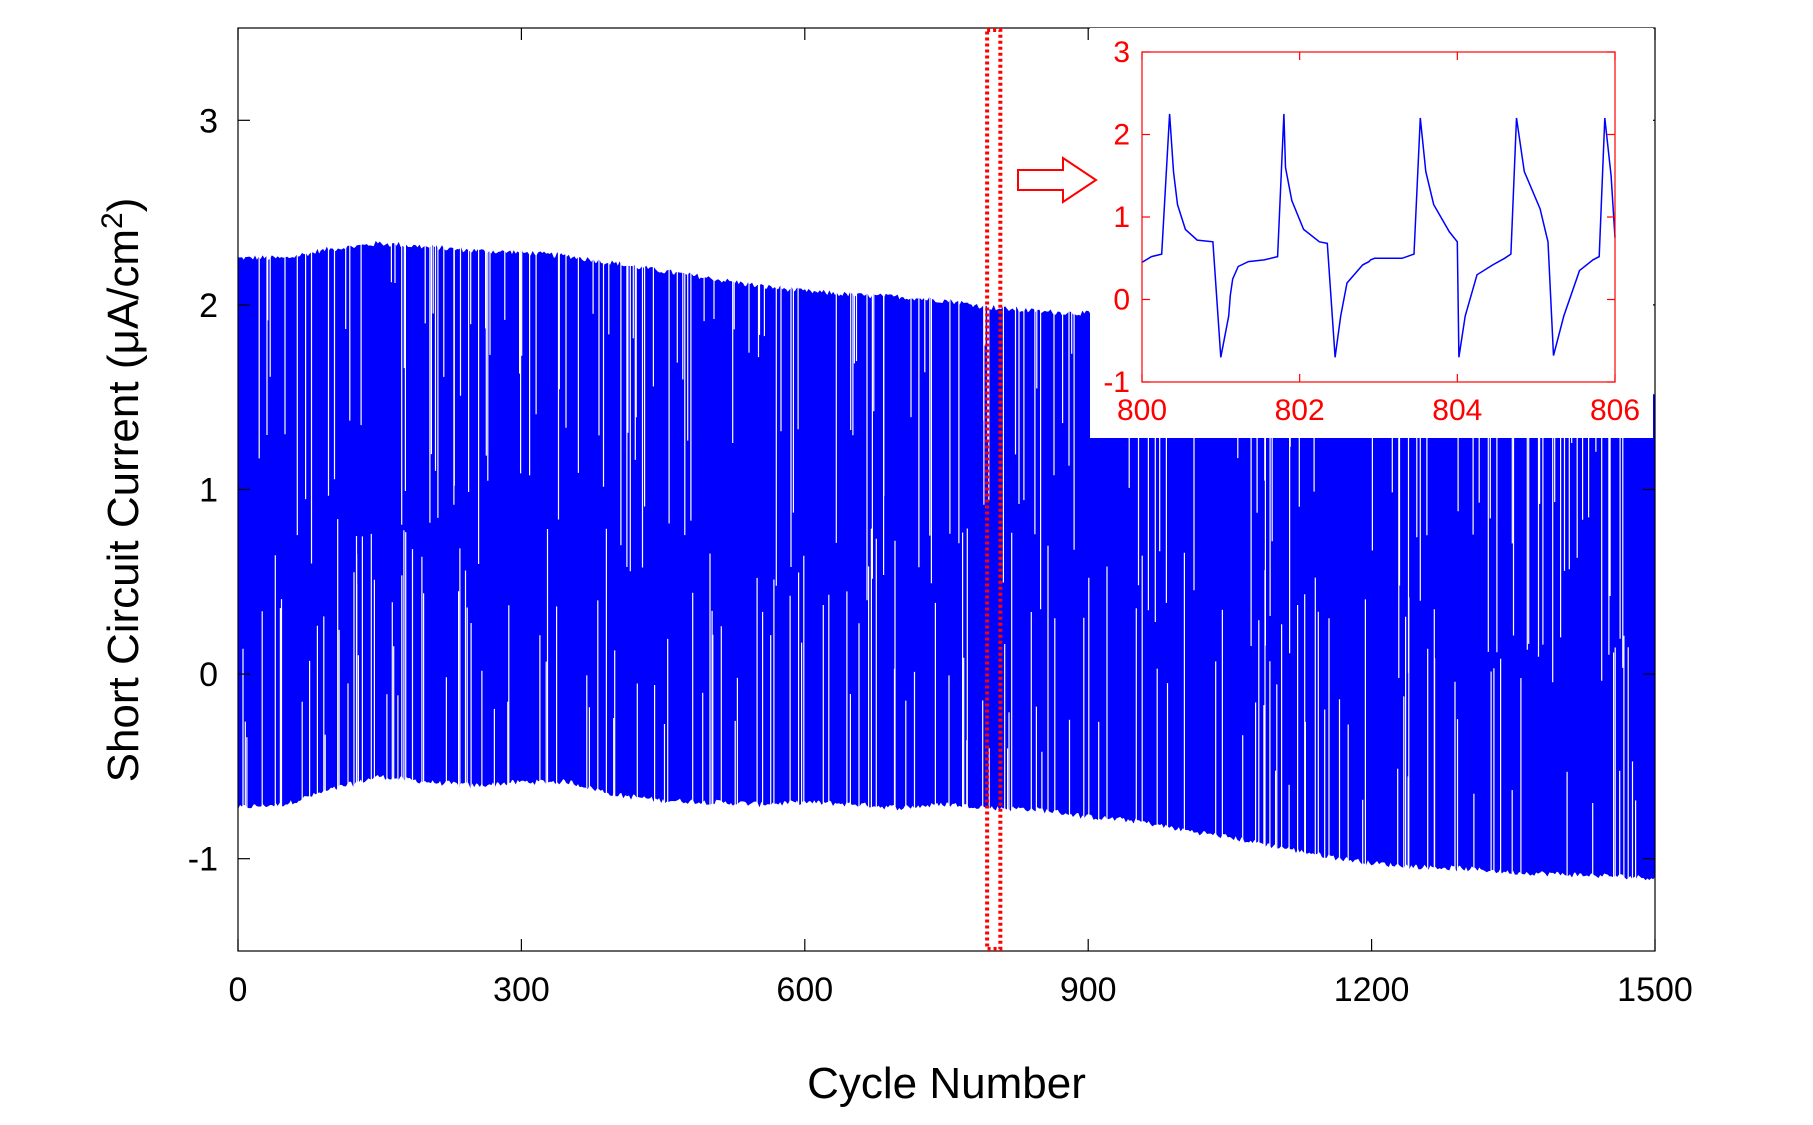  Describe the element at coordinates (1372, 990) in the screenshot. I see `x-tick-label: 1200` at that location.